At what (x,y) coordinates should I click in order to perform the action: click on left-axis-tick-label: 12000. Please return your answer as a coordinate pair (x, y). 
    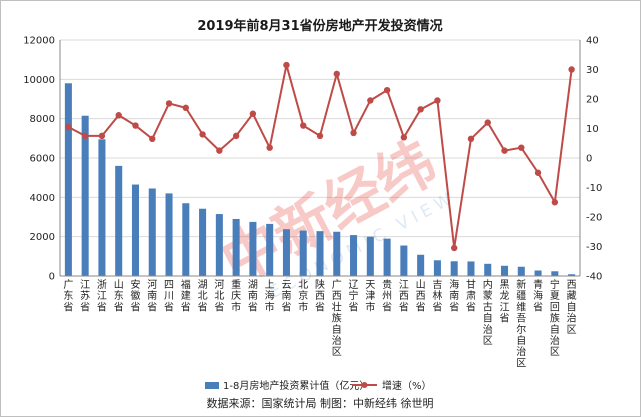
    Looking at the image, I should click on (39, 41).